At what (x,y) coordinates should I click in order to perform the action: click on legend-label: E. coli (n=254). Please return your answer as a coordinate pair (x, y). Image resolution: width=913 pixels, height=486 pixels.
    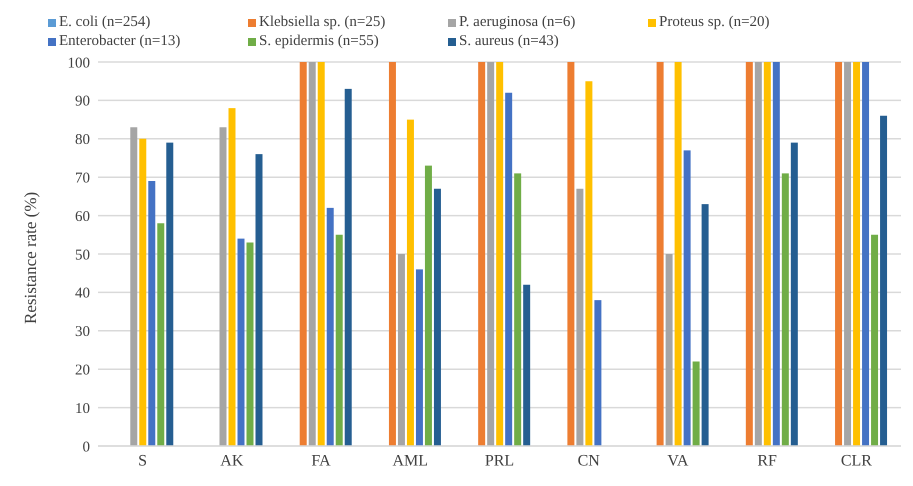
    Looking at the image, I should click on (104, 22).